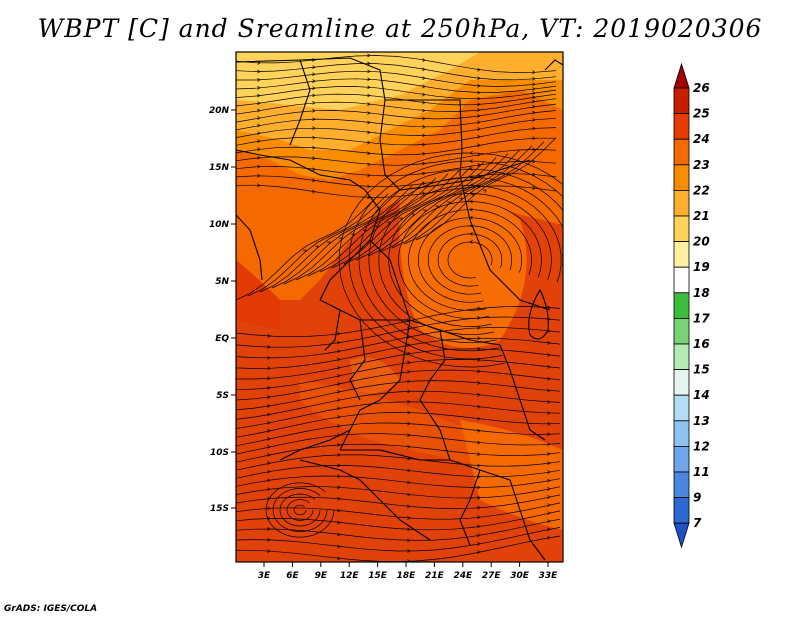 The image size is (800, 618). What do you see at coordinates (701, 344) in the screenshot?
I see `colorbar-label: 16` at bounding box center [701, 344].